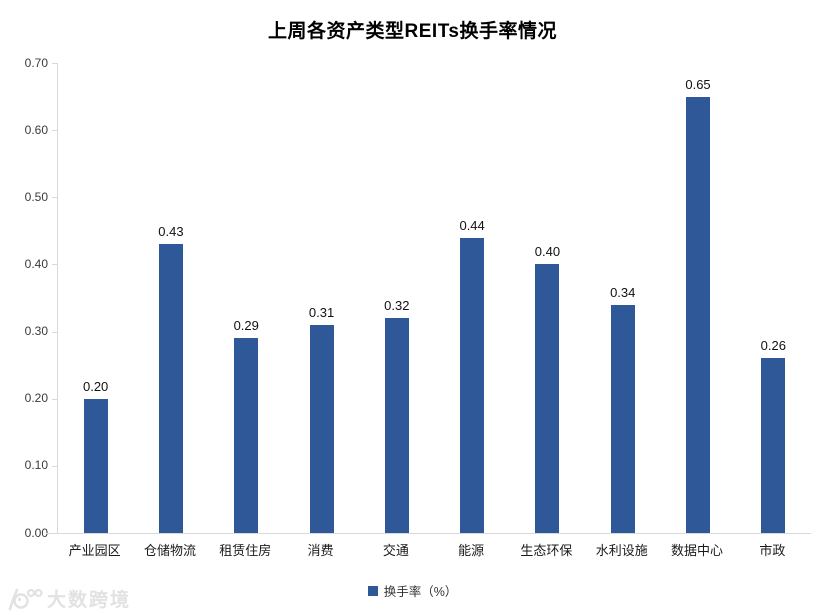  Describe the element at coordinates (397, 306) in the screenshot. I see `bar-value-label: 0.32` at that location.